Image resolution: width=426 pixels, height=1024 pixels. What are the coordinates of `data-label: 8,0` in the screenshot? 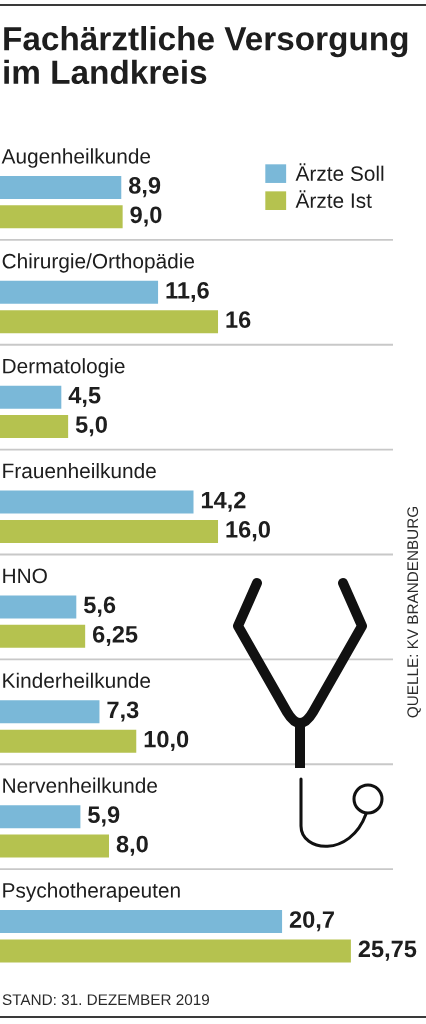 It's located at (132, 845).